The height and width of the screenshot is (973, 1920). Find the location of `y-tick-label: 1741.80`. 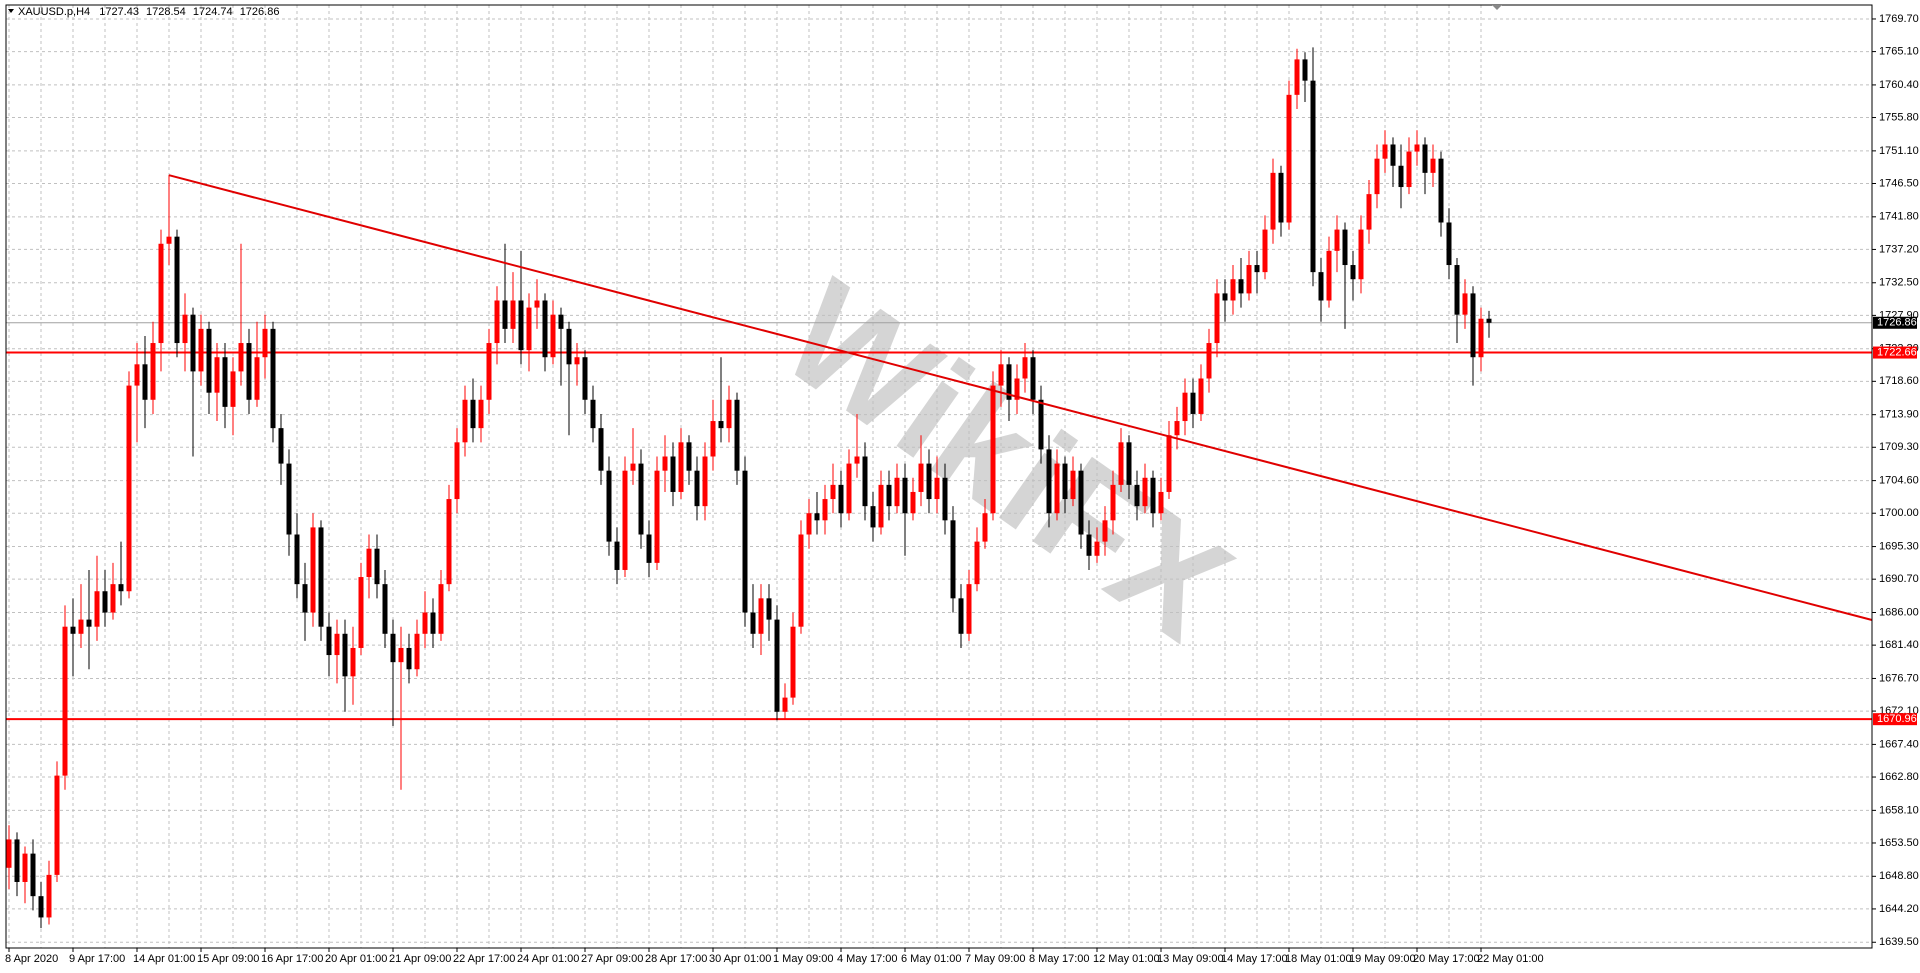

y-tick-label: 1741.80 is located at coordinates (1899, 217).